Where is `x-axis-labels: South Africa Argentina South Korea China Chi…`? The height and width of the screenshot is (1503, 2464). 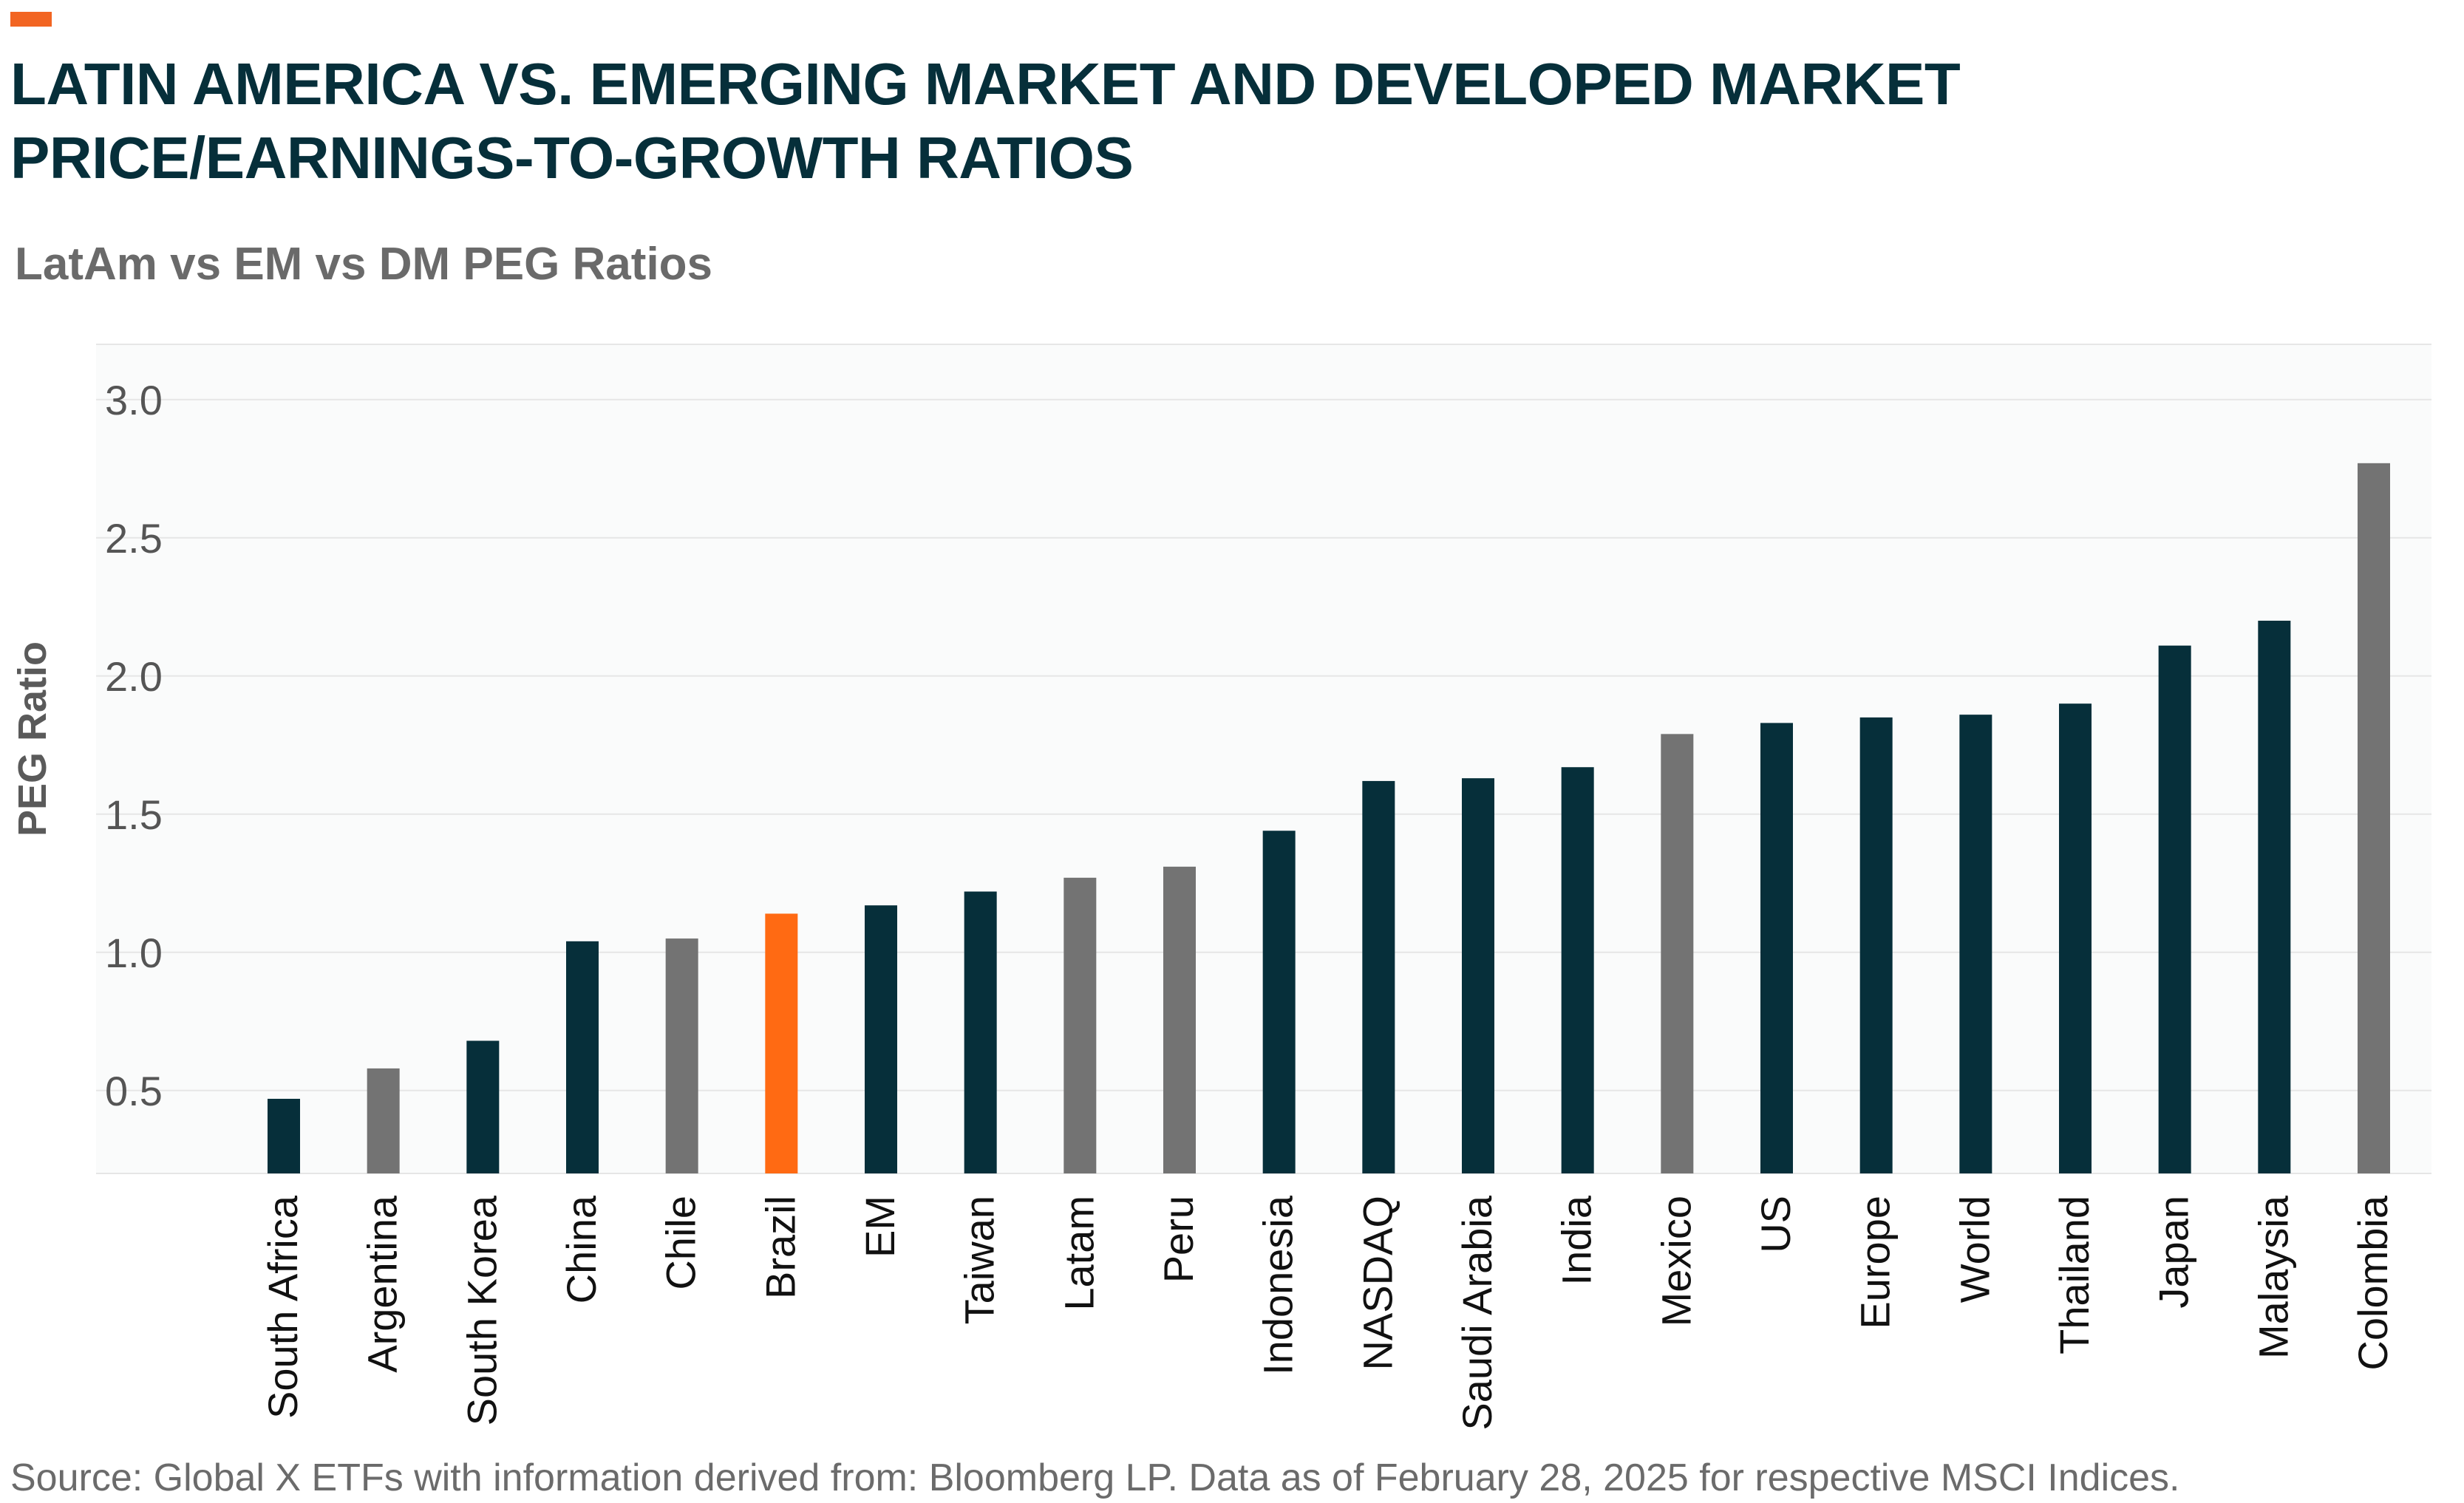
x-axis-labels: South Africa Argentina South Korea China Chi… is located at coordinates (1327, 1312).